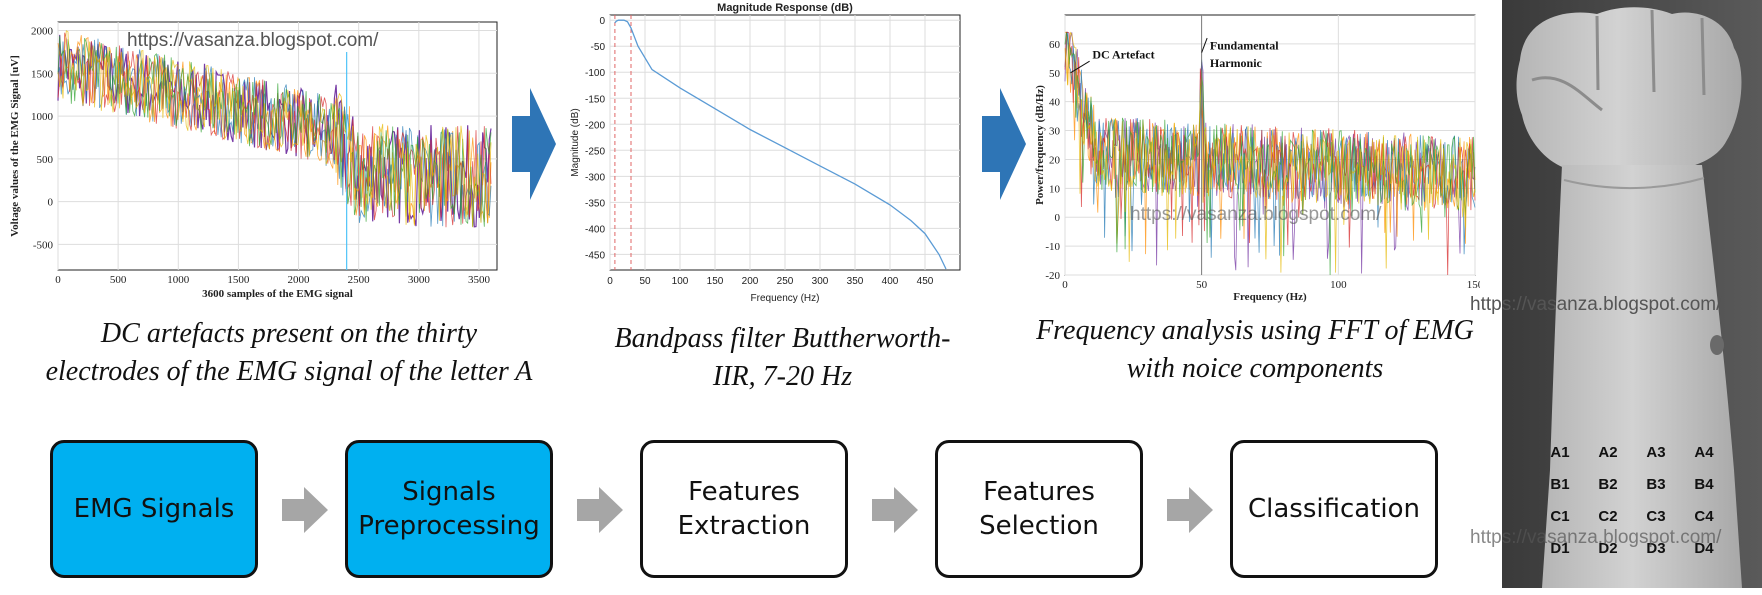 The height and width of the screenshot is (595, 1762). I want to click on fft-annotation: Harmonic, so click(1236, 63).